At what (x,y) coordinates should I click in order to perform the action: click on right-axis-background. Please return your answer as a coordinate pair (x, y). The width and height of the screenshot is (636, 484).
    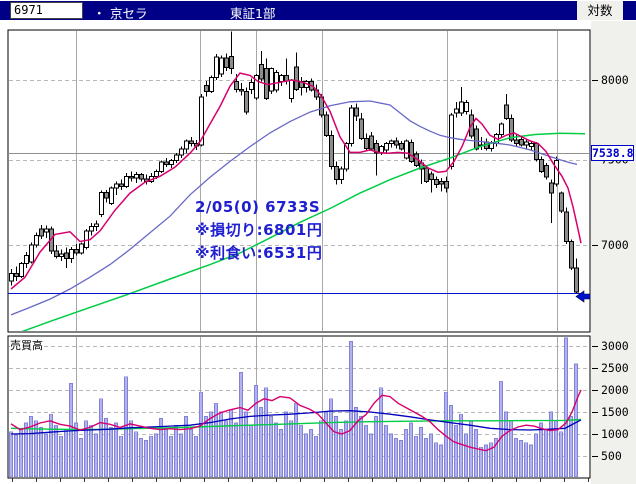
    Looking at the image, I should click on (613, 252).